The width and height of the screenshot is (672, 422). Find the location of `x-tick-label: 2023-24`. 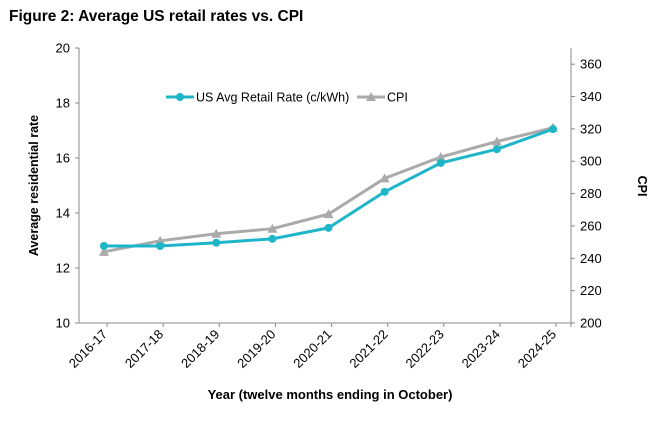

x-tick-label: 2023-24 is located at coordinates (481, 349).